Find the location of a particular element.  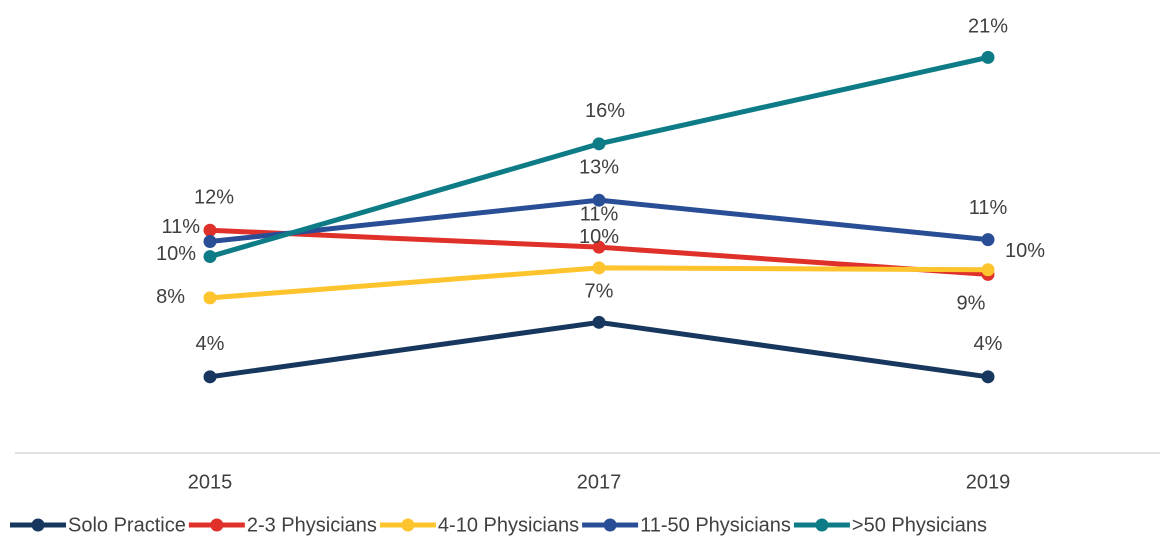

data-label: 13% is located at coordinates (599, 167).